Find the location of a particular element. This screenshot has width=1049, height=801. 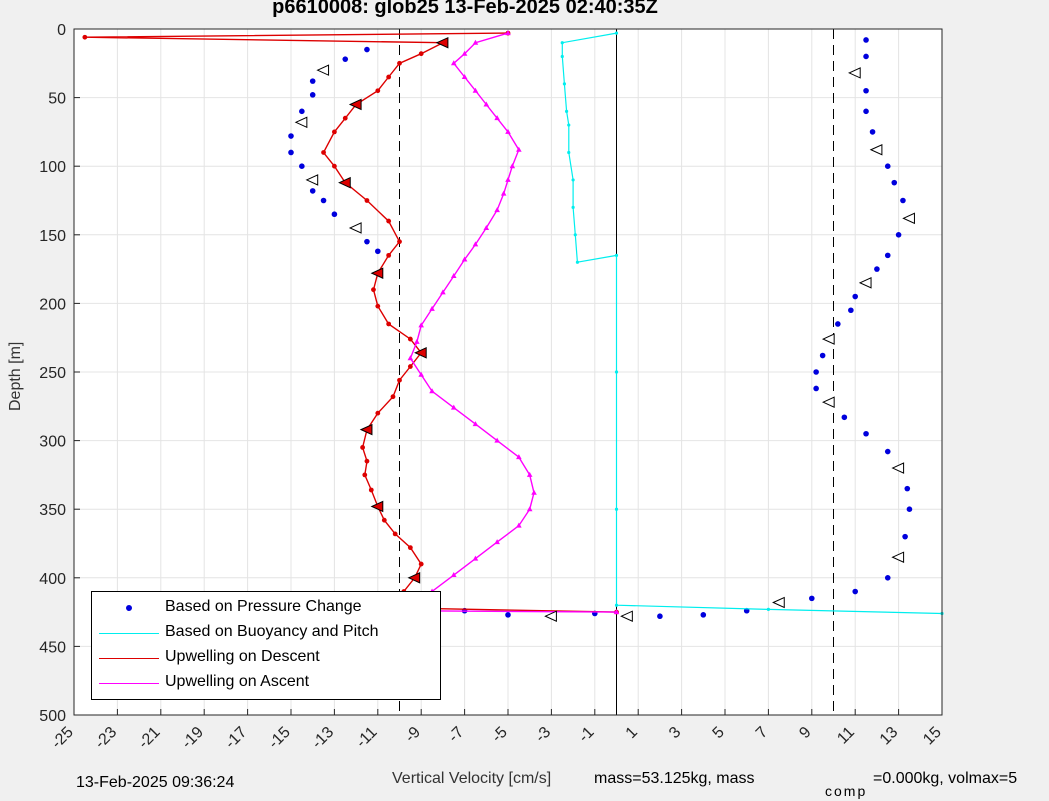

y-tick-label: 200 is located at coordinates (52, 304).